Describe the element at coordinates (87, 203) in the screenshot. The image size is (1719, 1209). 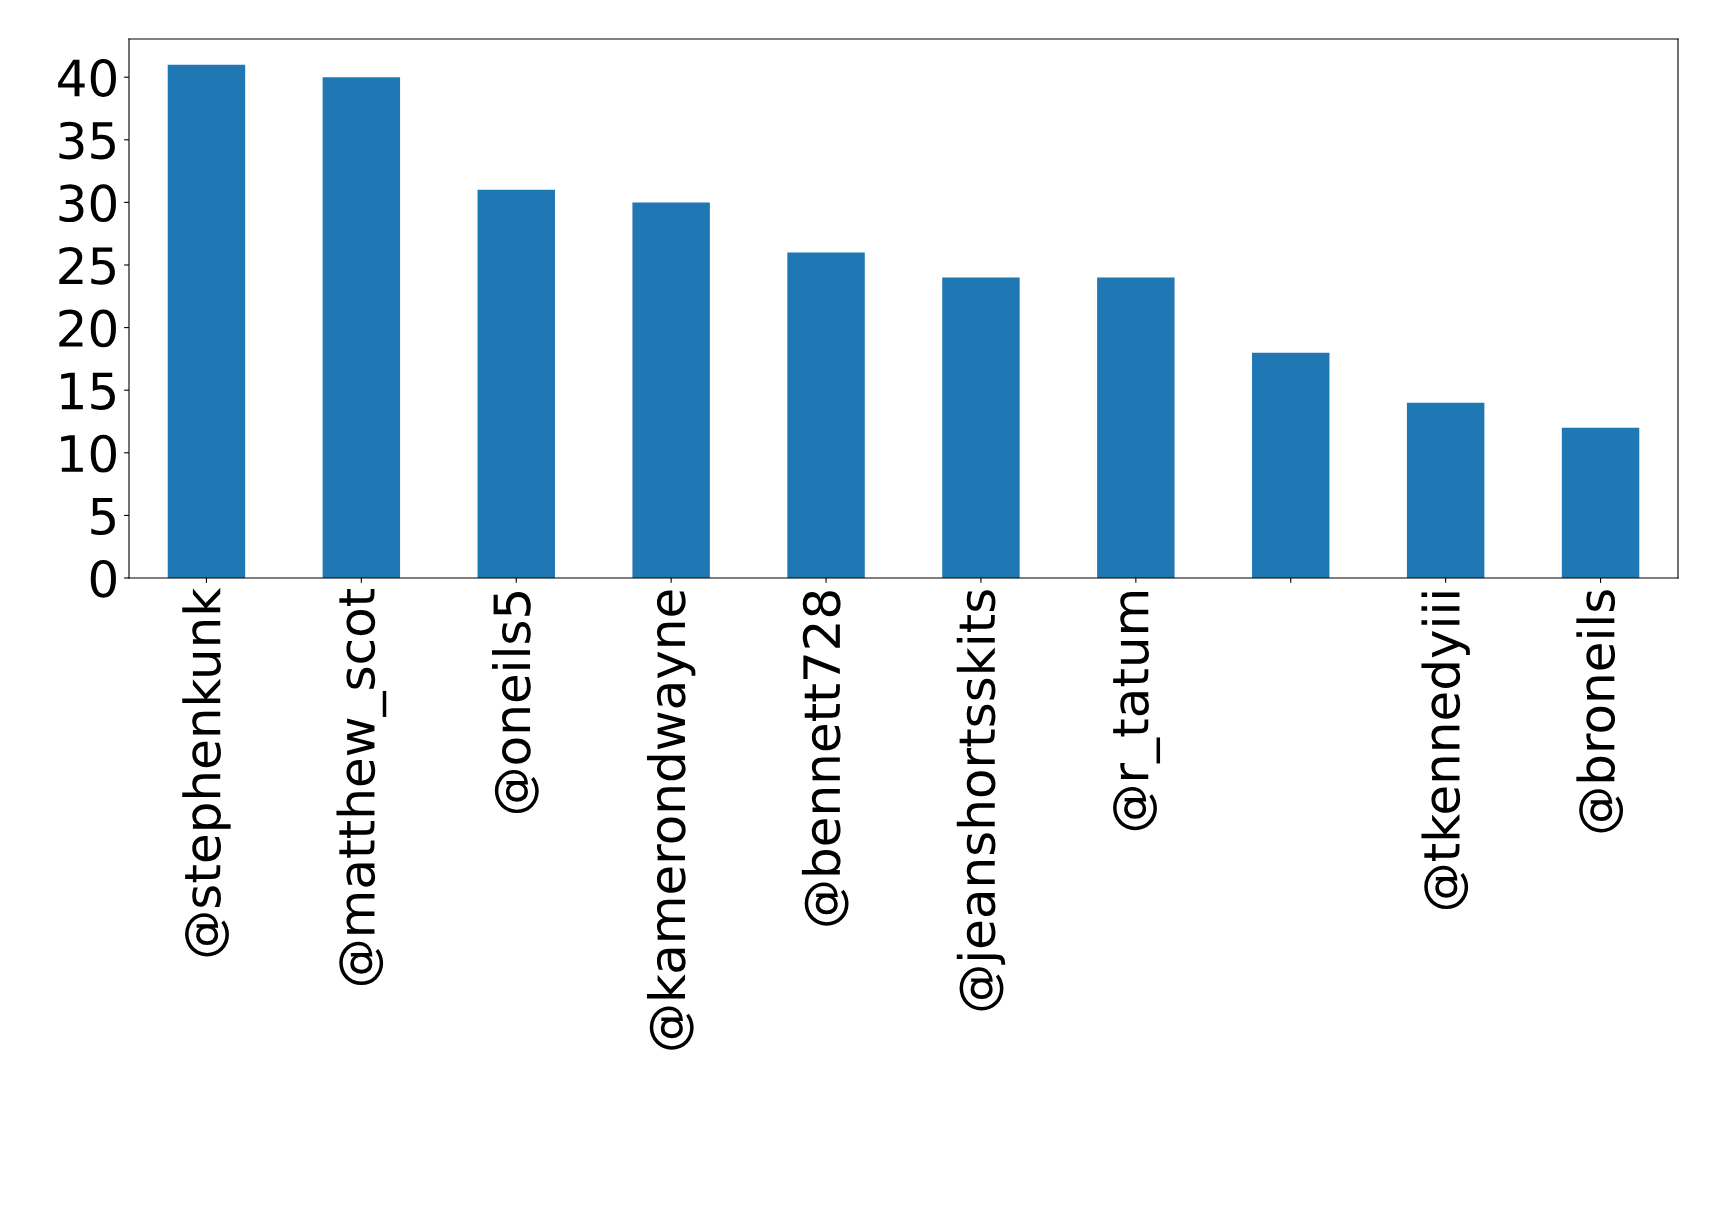
I see `y-tick-label: 30` at that location.